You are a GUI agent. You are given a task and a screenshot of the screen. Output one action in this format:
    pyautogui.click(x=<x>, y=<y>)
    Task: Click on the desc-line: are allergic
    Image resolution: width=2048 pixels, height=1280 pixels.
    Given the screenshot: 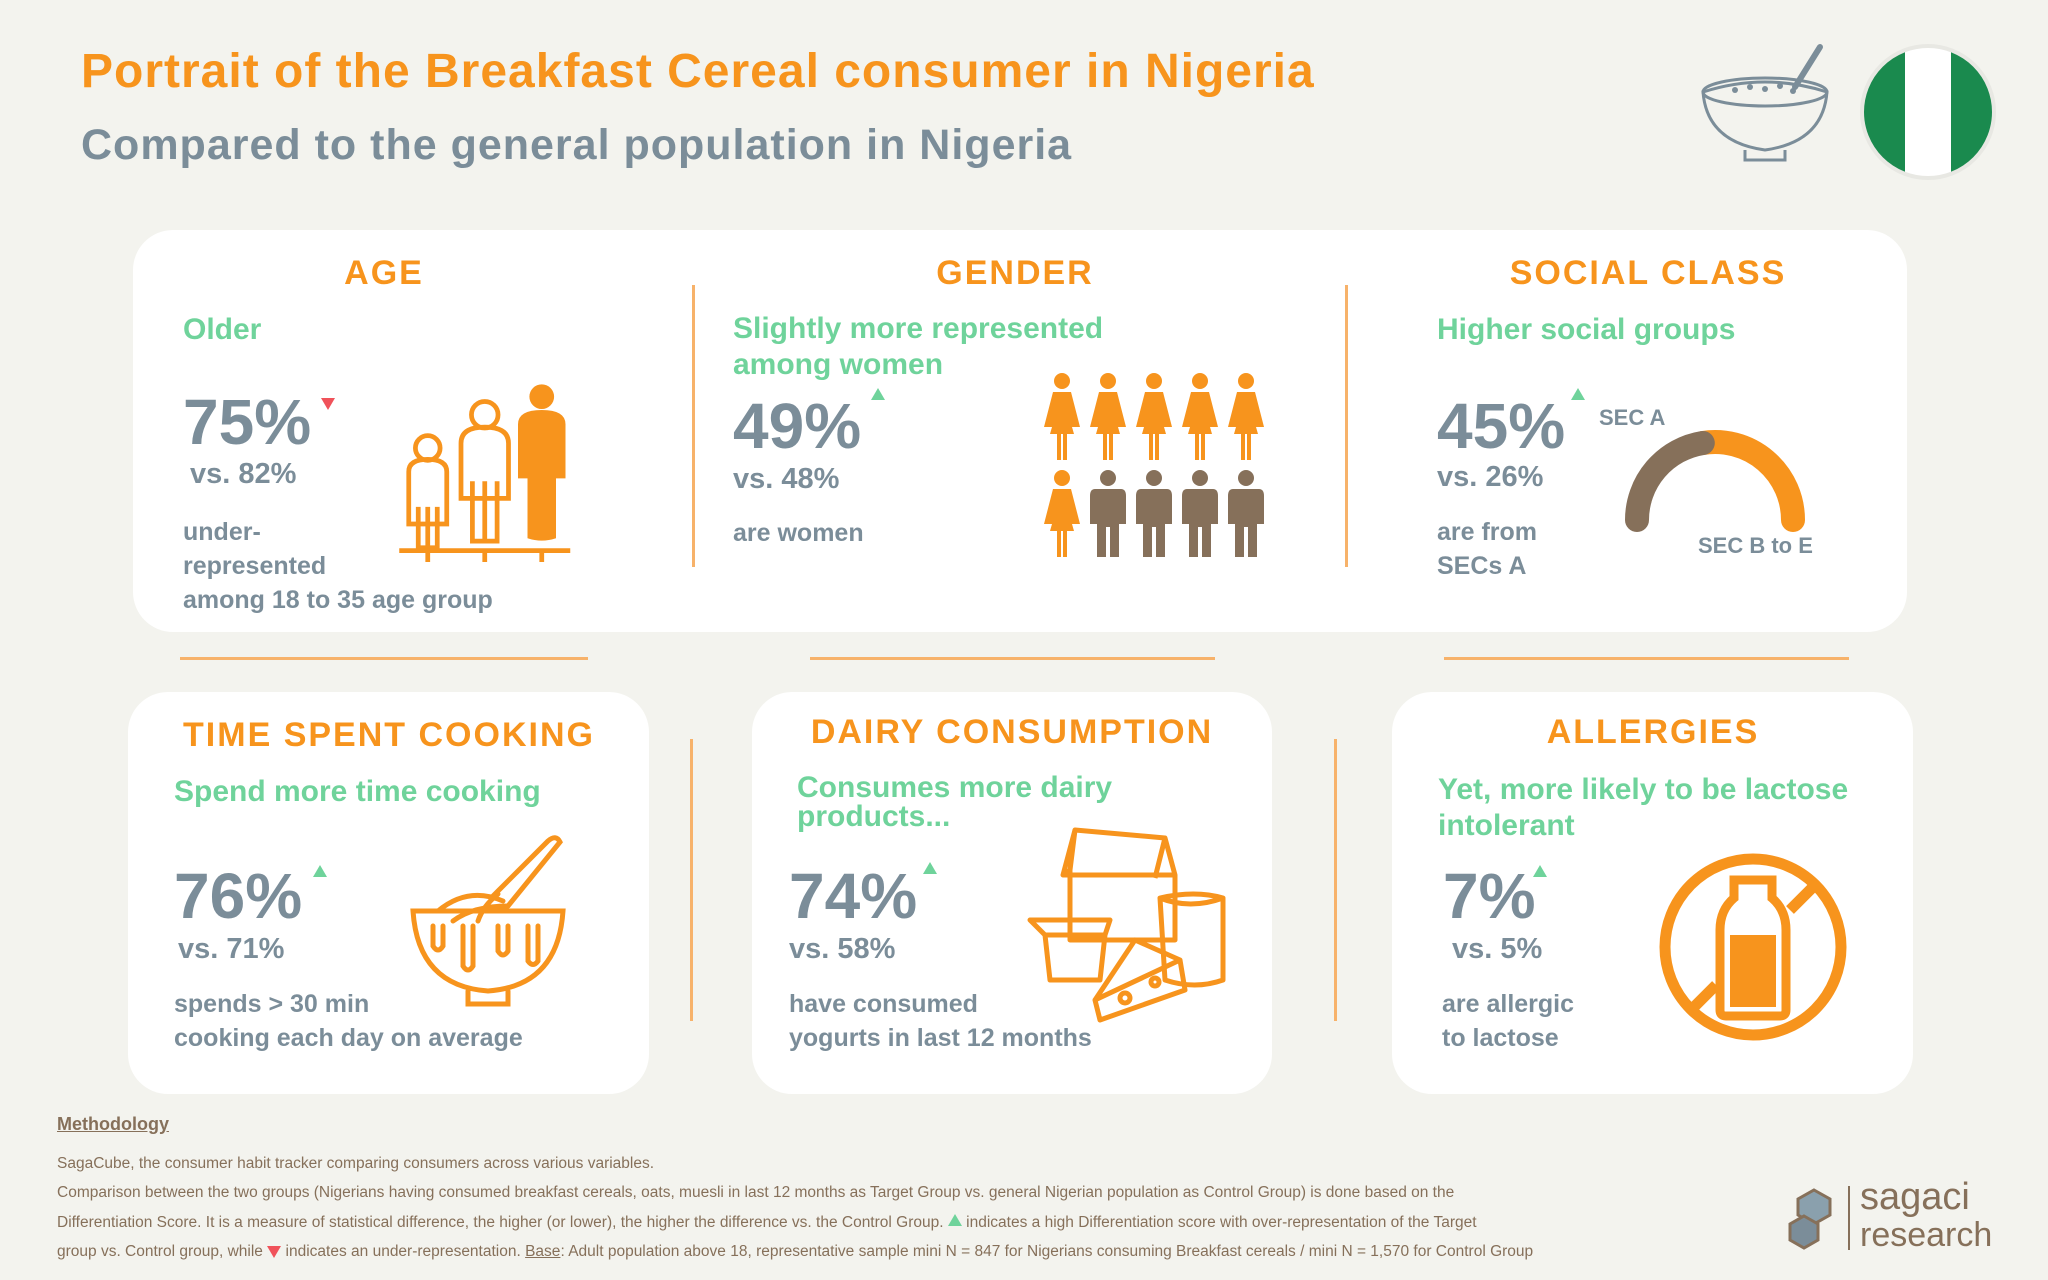 What is the action you would take?
    pyautogui.click(x=1508, y=1004)
    